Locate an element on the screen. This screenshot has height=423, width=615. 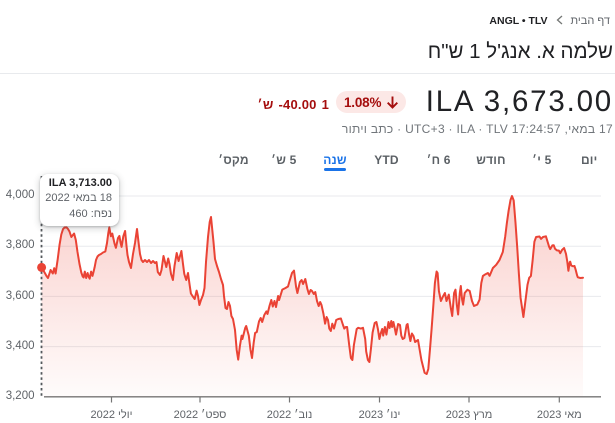
svg-text: מאי 2023 is located at coordinates (559, 415).